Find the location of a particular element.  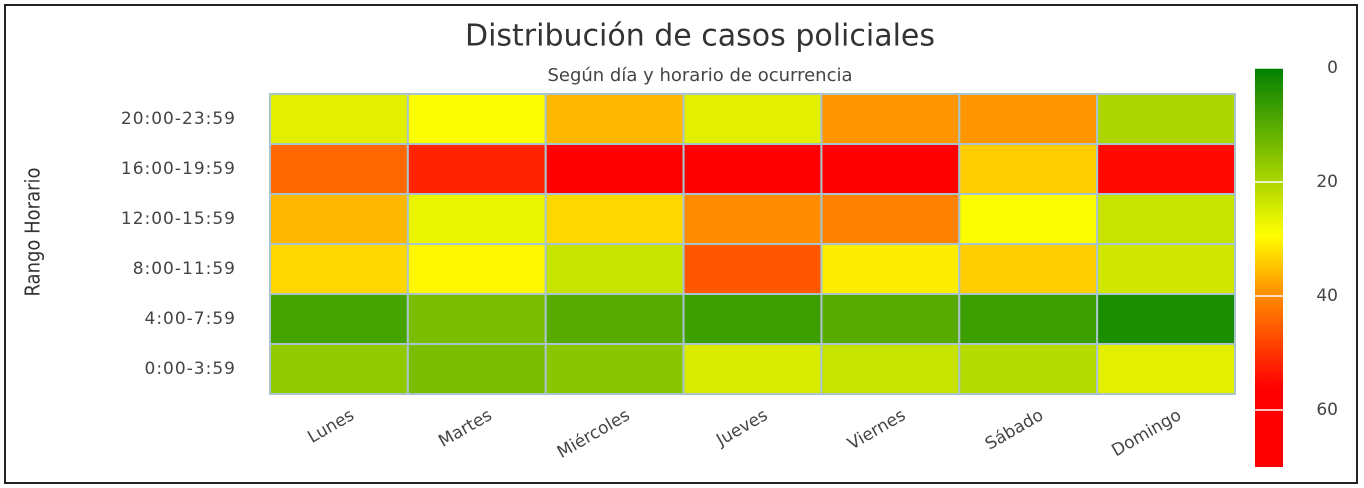

colorbar is located at coordinates (1269, 267).